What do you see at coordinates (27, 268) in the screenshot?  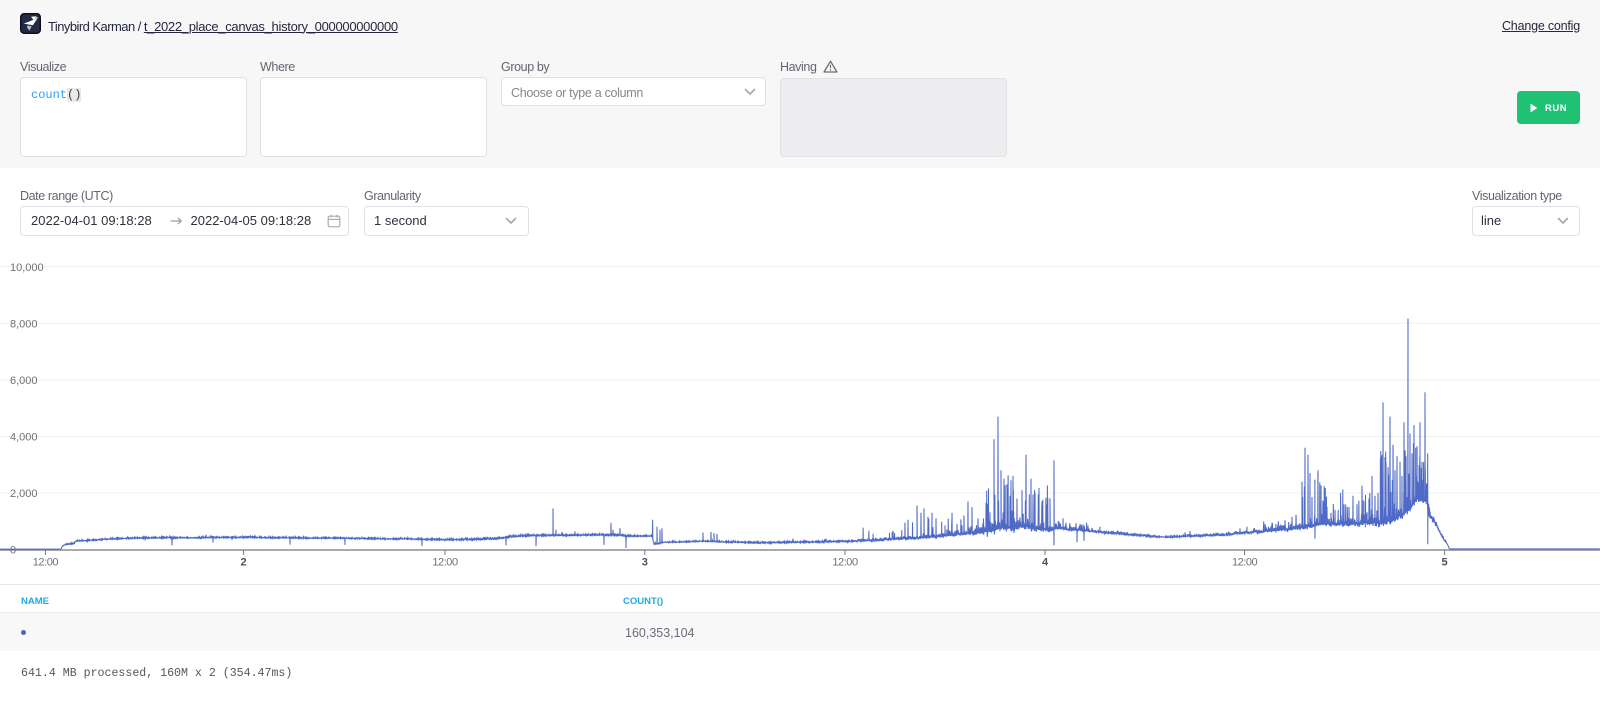 I see `svg-text: 10,000` at bounding box center [27, 268].